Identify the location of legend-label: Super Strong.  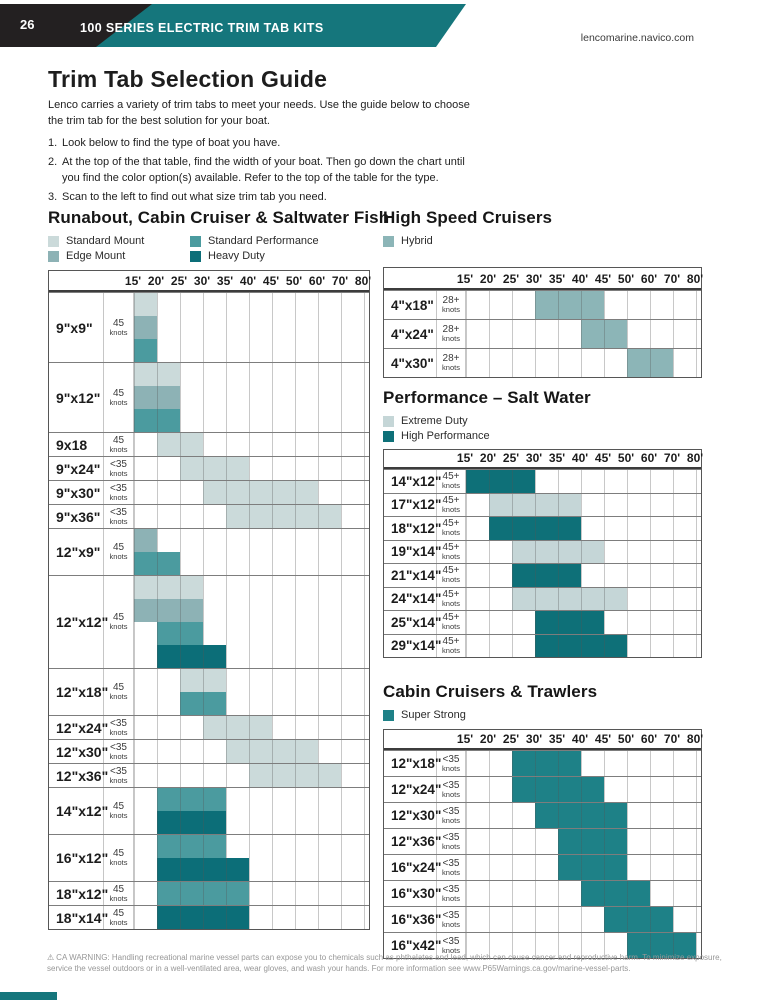
(433, 715).